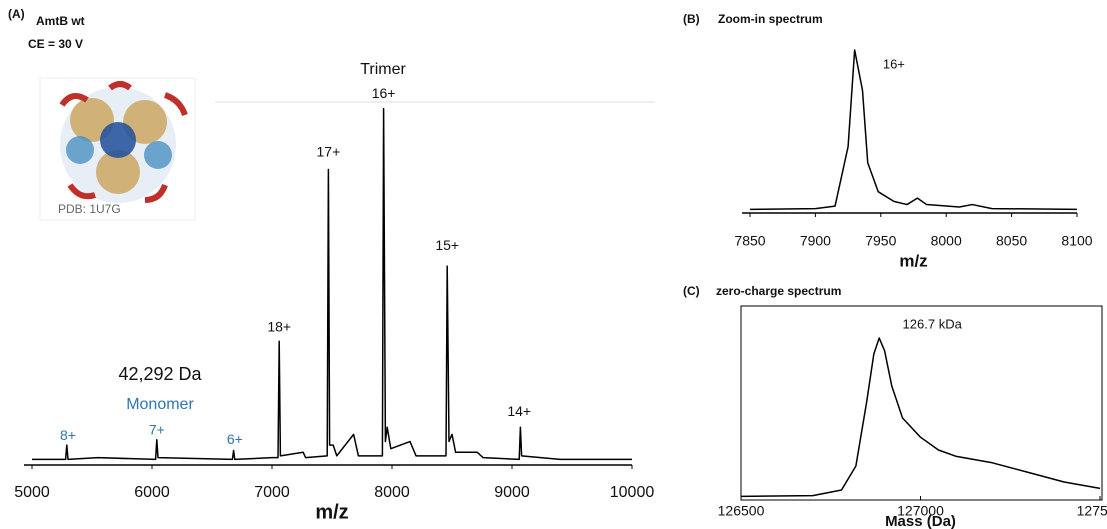 The height and width of the screenshot is (529, 1107). Describe the element at coordinates (778, 291) in the screenshot. I see `chart-title: zero-charge spectrum` at that location.